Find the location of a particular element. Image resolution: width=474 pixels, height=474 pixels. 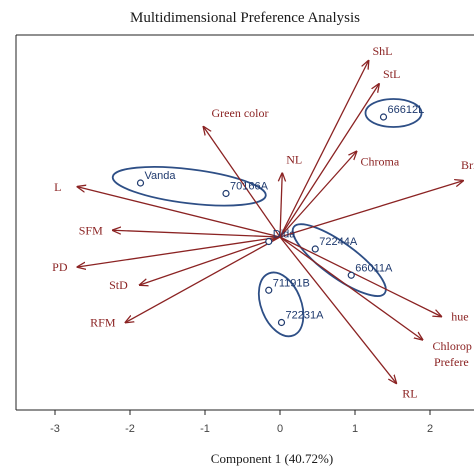

vector-label: Brigh is located at coordinates (467, 165).